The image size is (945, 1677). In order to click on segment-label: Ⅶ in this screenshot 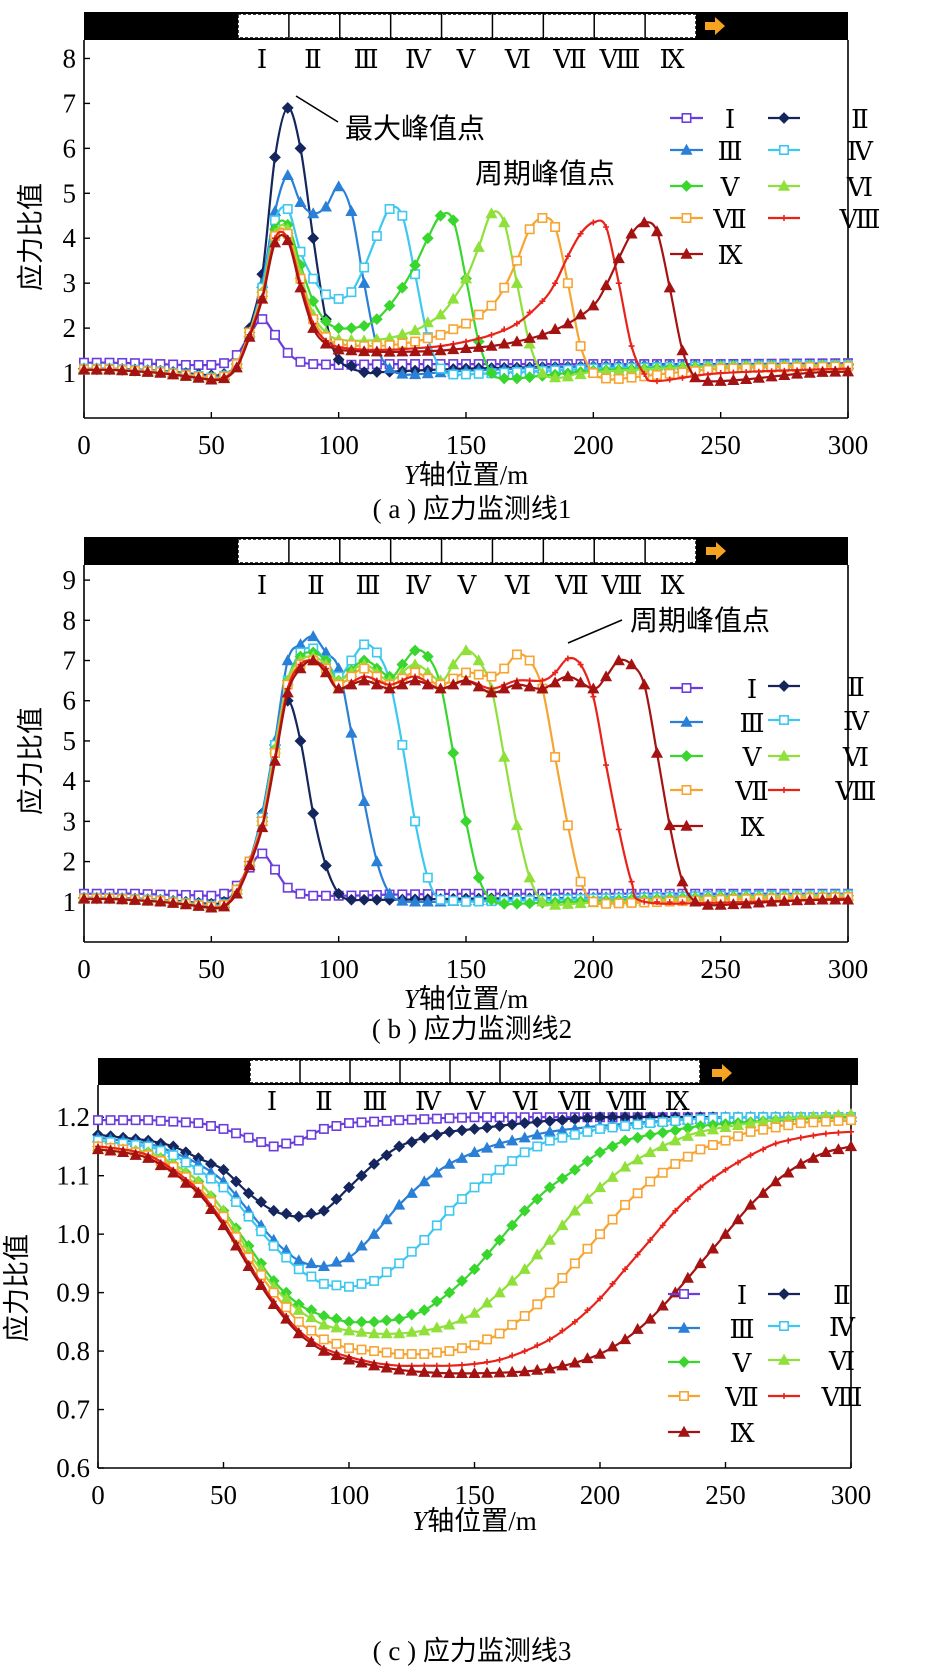, I will do `click(571, 585)`.